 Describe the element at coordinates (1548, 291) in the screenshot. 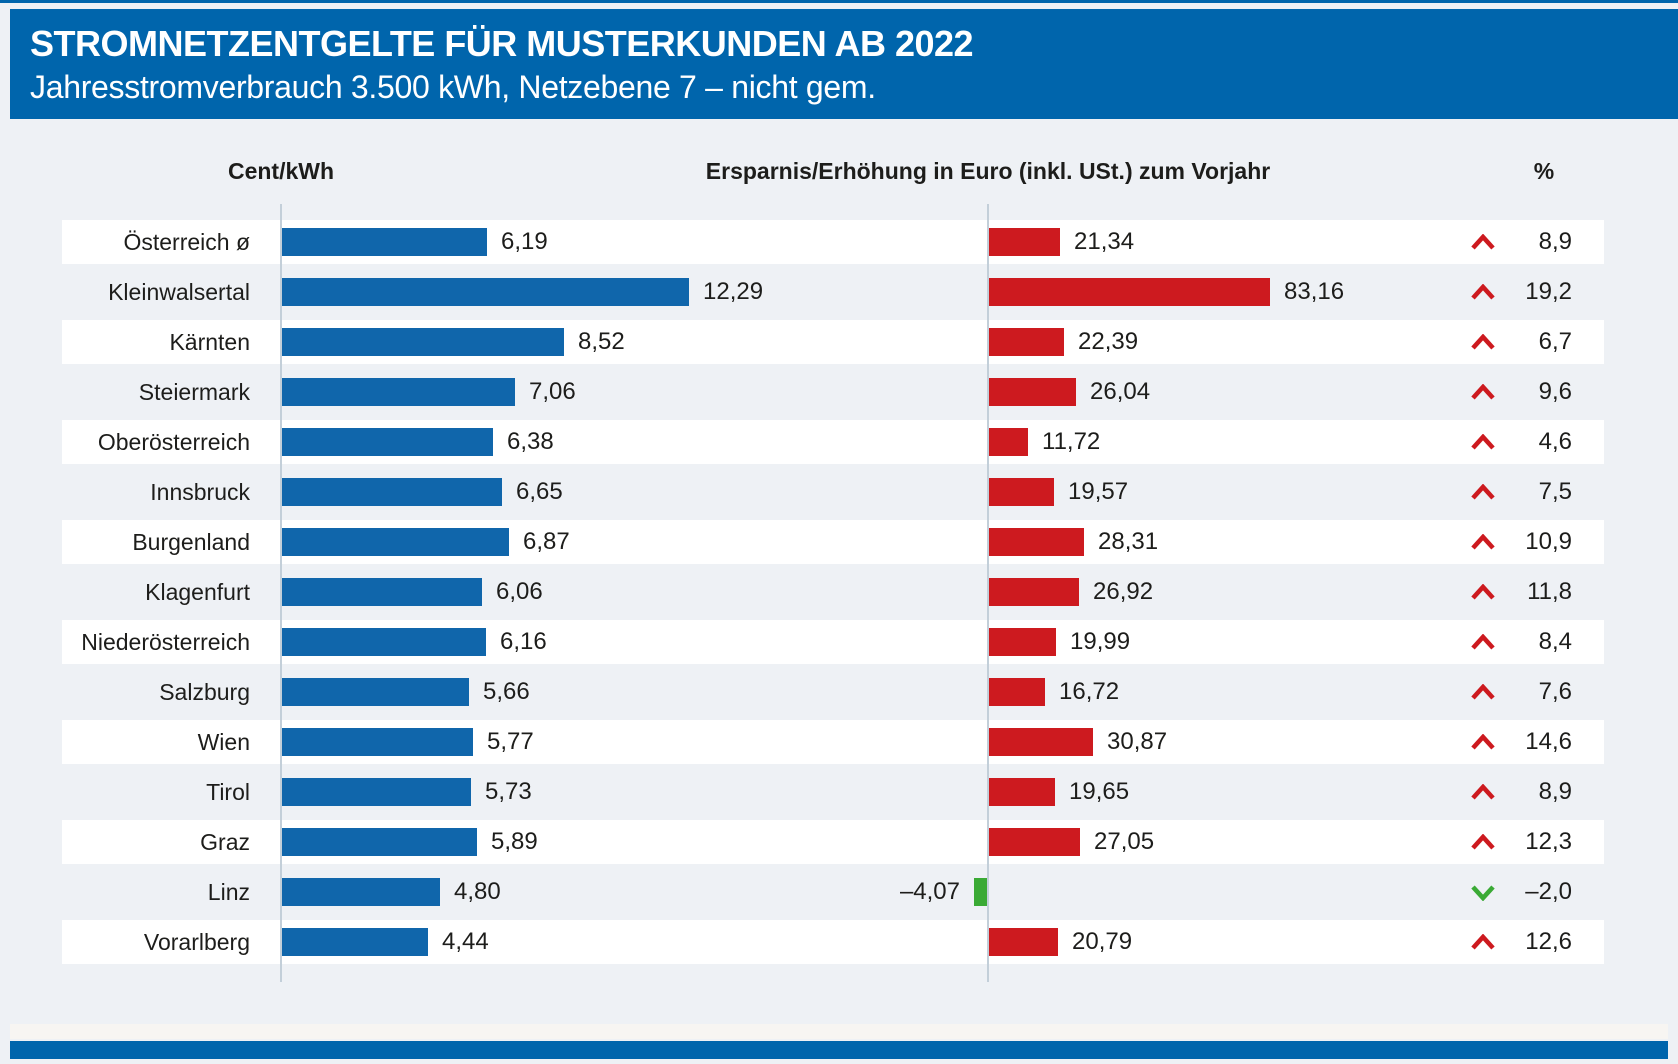

I see `percent-value: 19,2` at that location.